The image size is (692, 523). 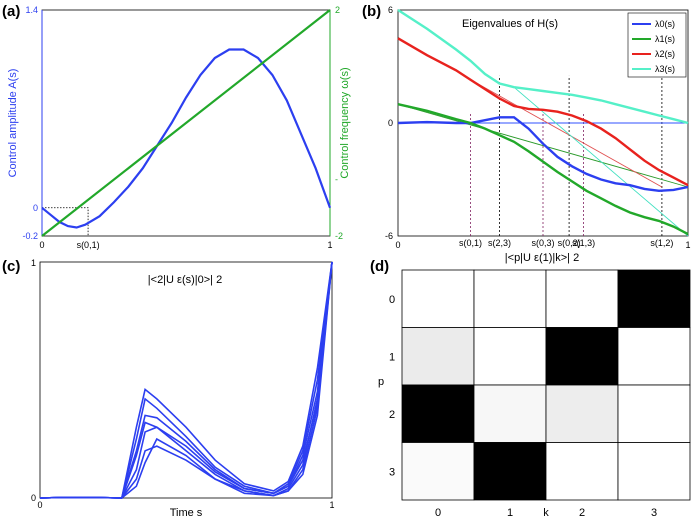 I want to click on chart-c-xtick-0: 0, so click(x=39, y=505).